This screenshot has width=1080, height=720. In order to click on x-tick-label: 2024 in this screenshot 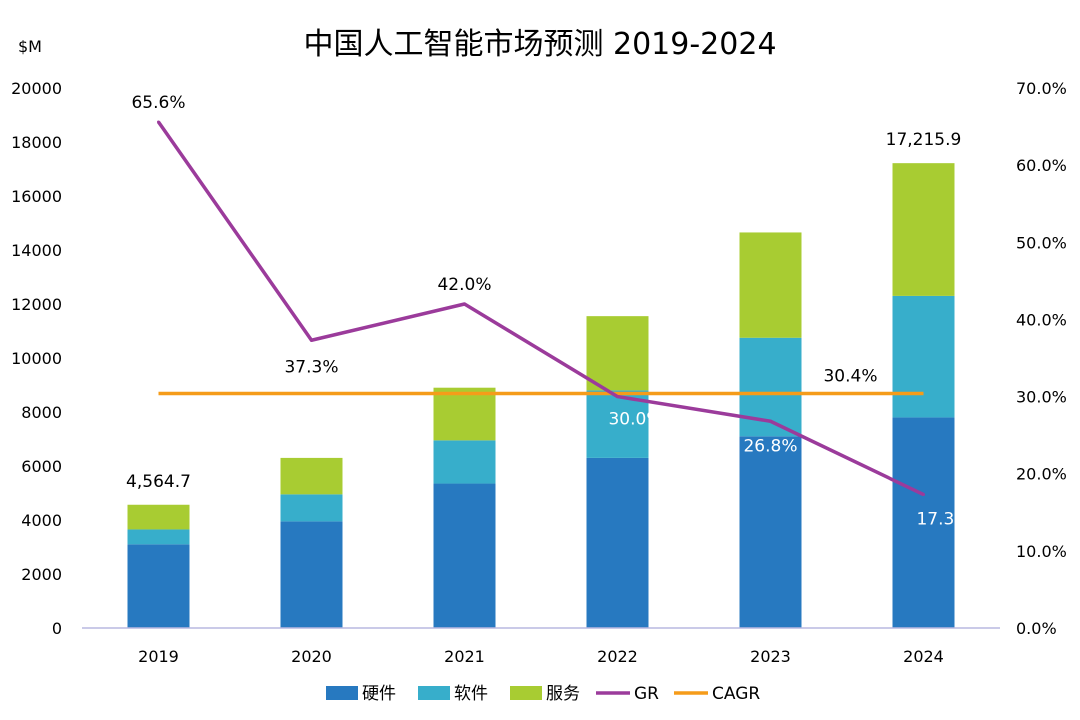, I will do `click(923, 656)`.